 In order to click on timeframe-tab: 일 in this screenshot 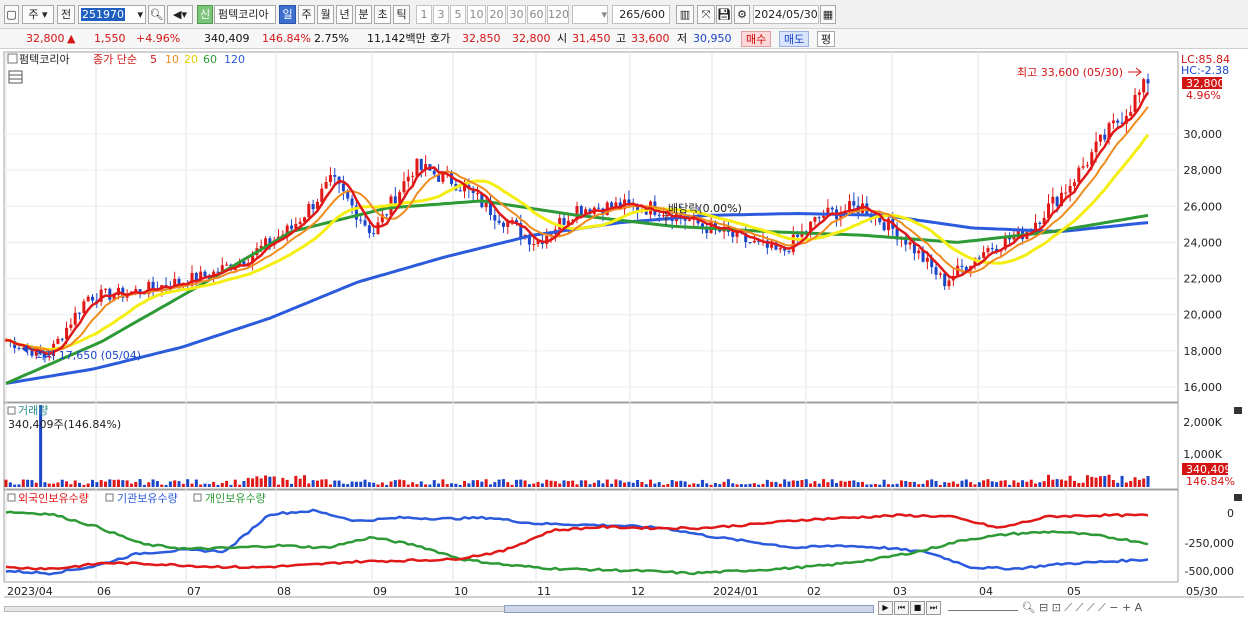, I will do `click(287, 14)`.